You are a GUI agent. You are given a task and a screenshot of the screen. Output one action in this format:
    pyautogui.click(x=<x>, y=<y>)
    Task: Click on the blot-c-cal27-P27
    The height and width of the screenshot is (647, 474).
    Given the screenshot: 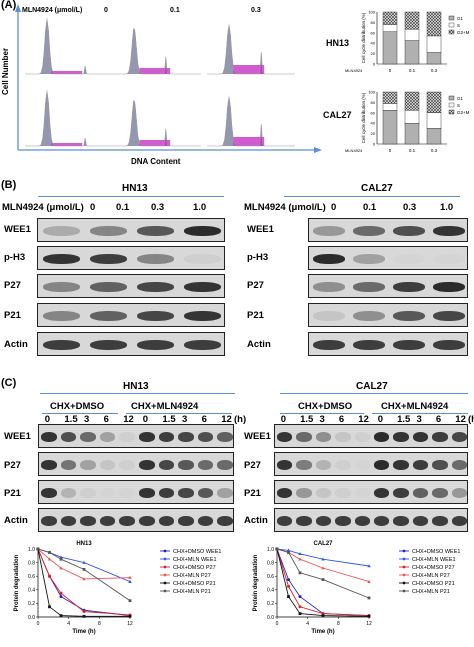 What is the action you would take?
    pyautogui.click(x=371, y=464)
    